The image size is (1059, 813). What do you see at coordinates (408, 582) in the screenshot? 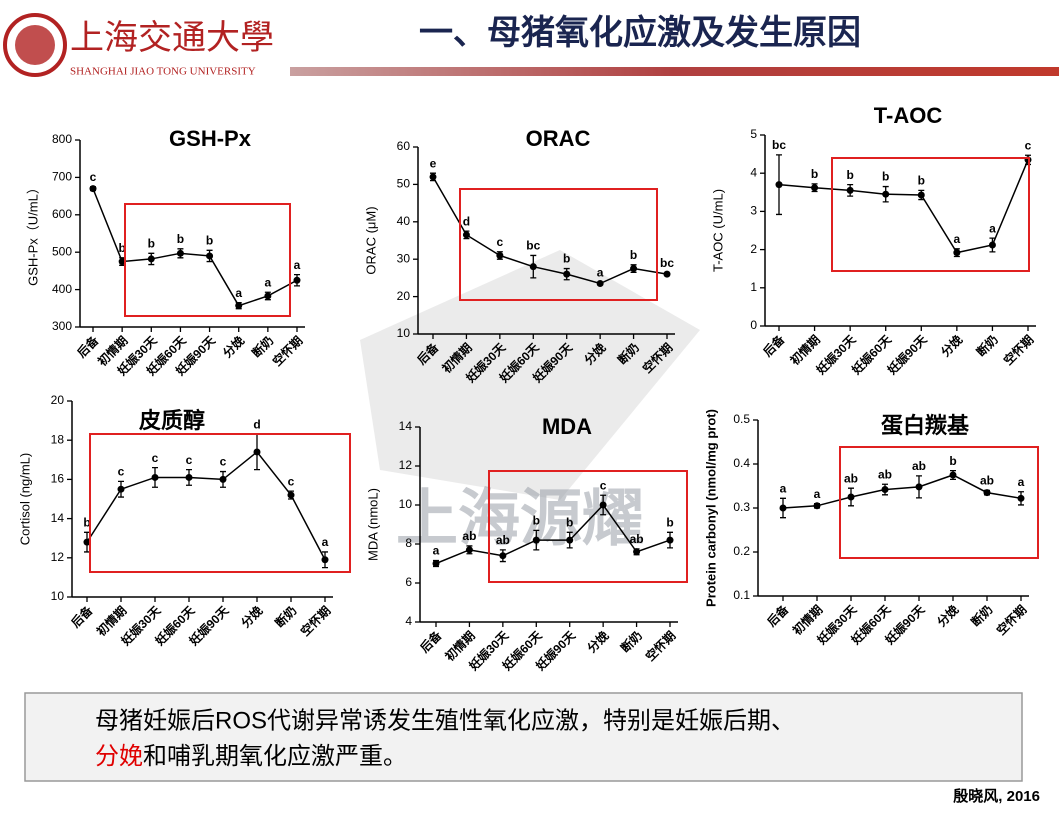
I see `y-tick-label: 6` at bounding box center [408, 582].